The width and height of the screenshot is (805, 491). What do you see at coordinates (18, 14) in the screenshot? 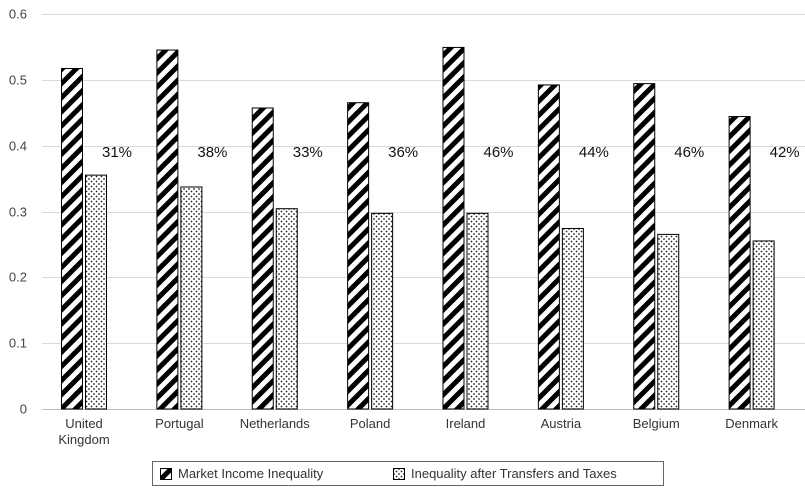
I see `y-tick-label: 0.6` at bounding box center [18, 14].